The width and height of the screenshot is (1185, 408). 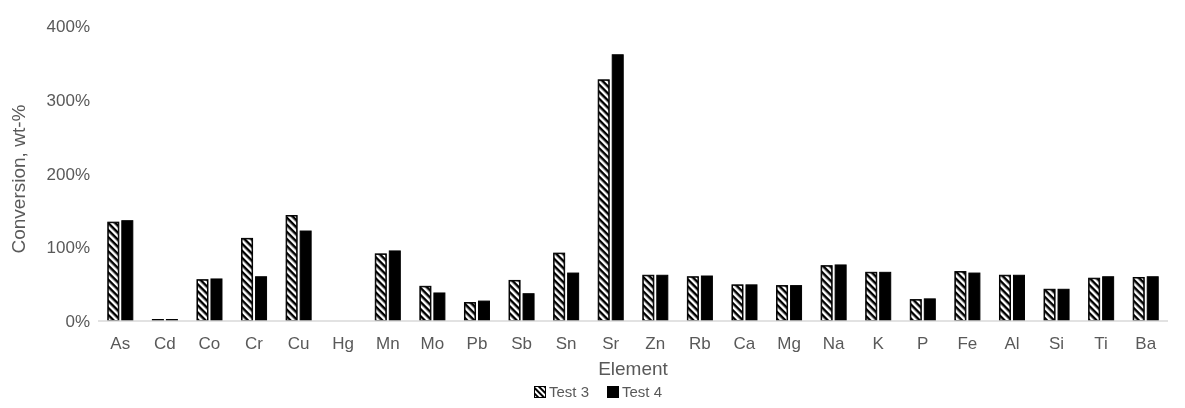 I want to click on x-tick-label: Cr, so click(x=254, y=344).